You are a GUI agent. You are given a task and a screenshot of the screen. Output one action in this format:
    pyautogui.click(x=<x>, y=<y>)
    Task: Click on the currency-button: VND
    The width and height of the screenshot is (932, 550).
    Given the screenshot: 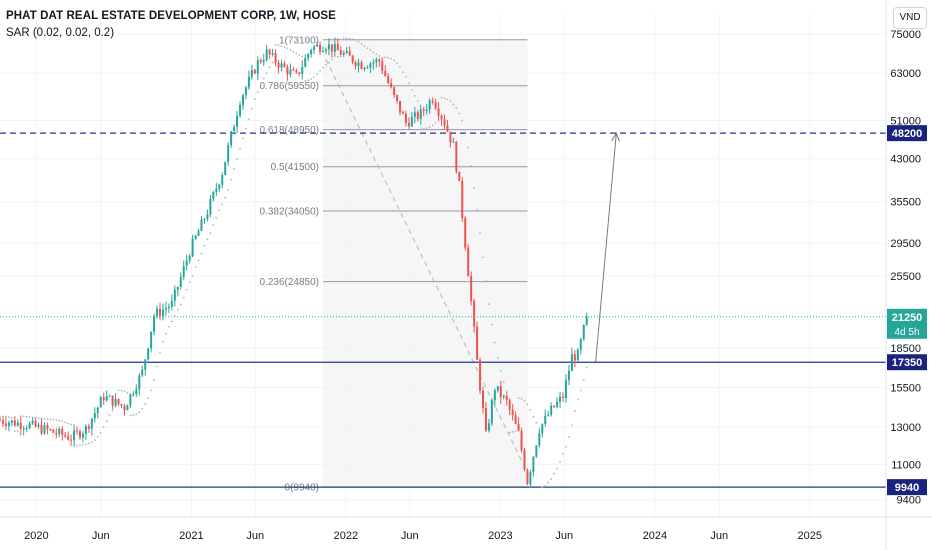 What is the action you would take?
    pyautogui.click(x=910, y=18)
    